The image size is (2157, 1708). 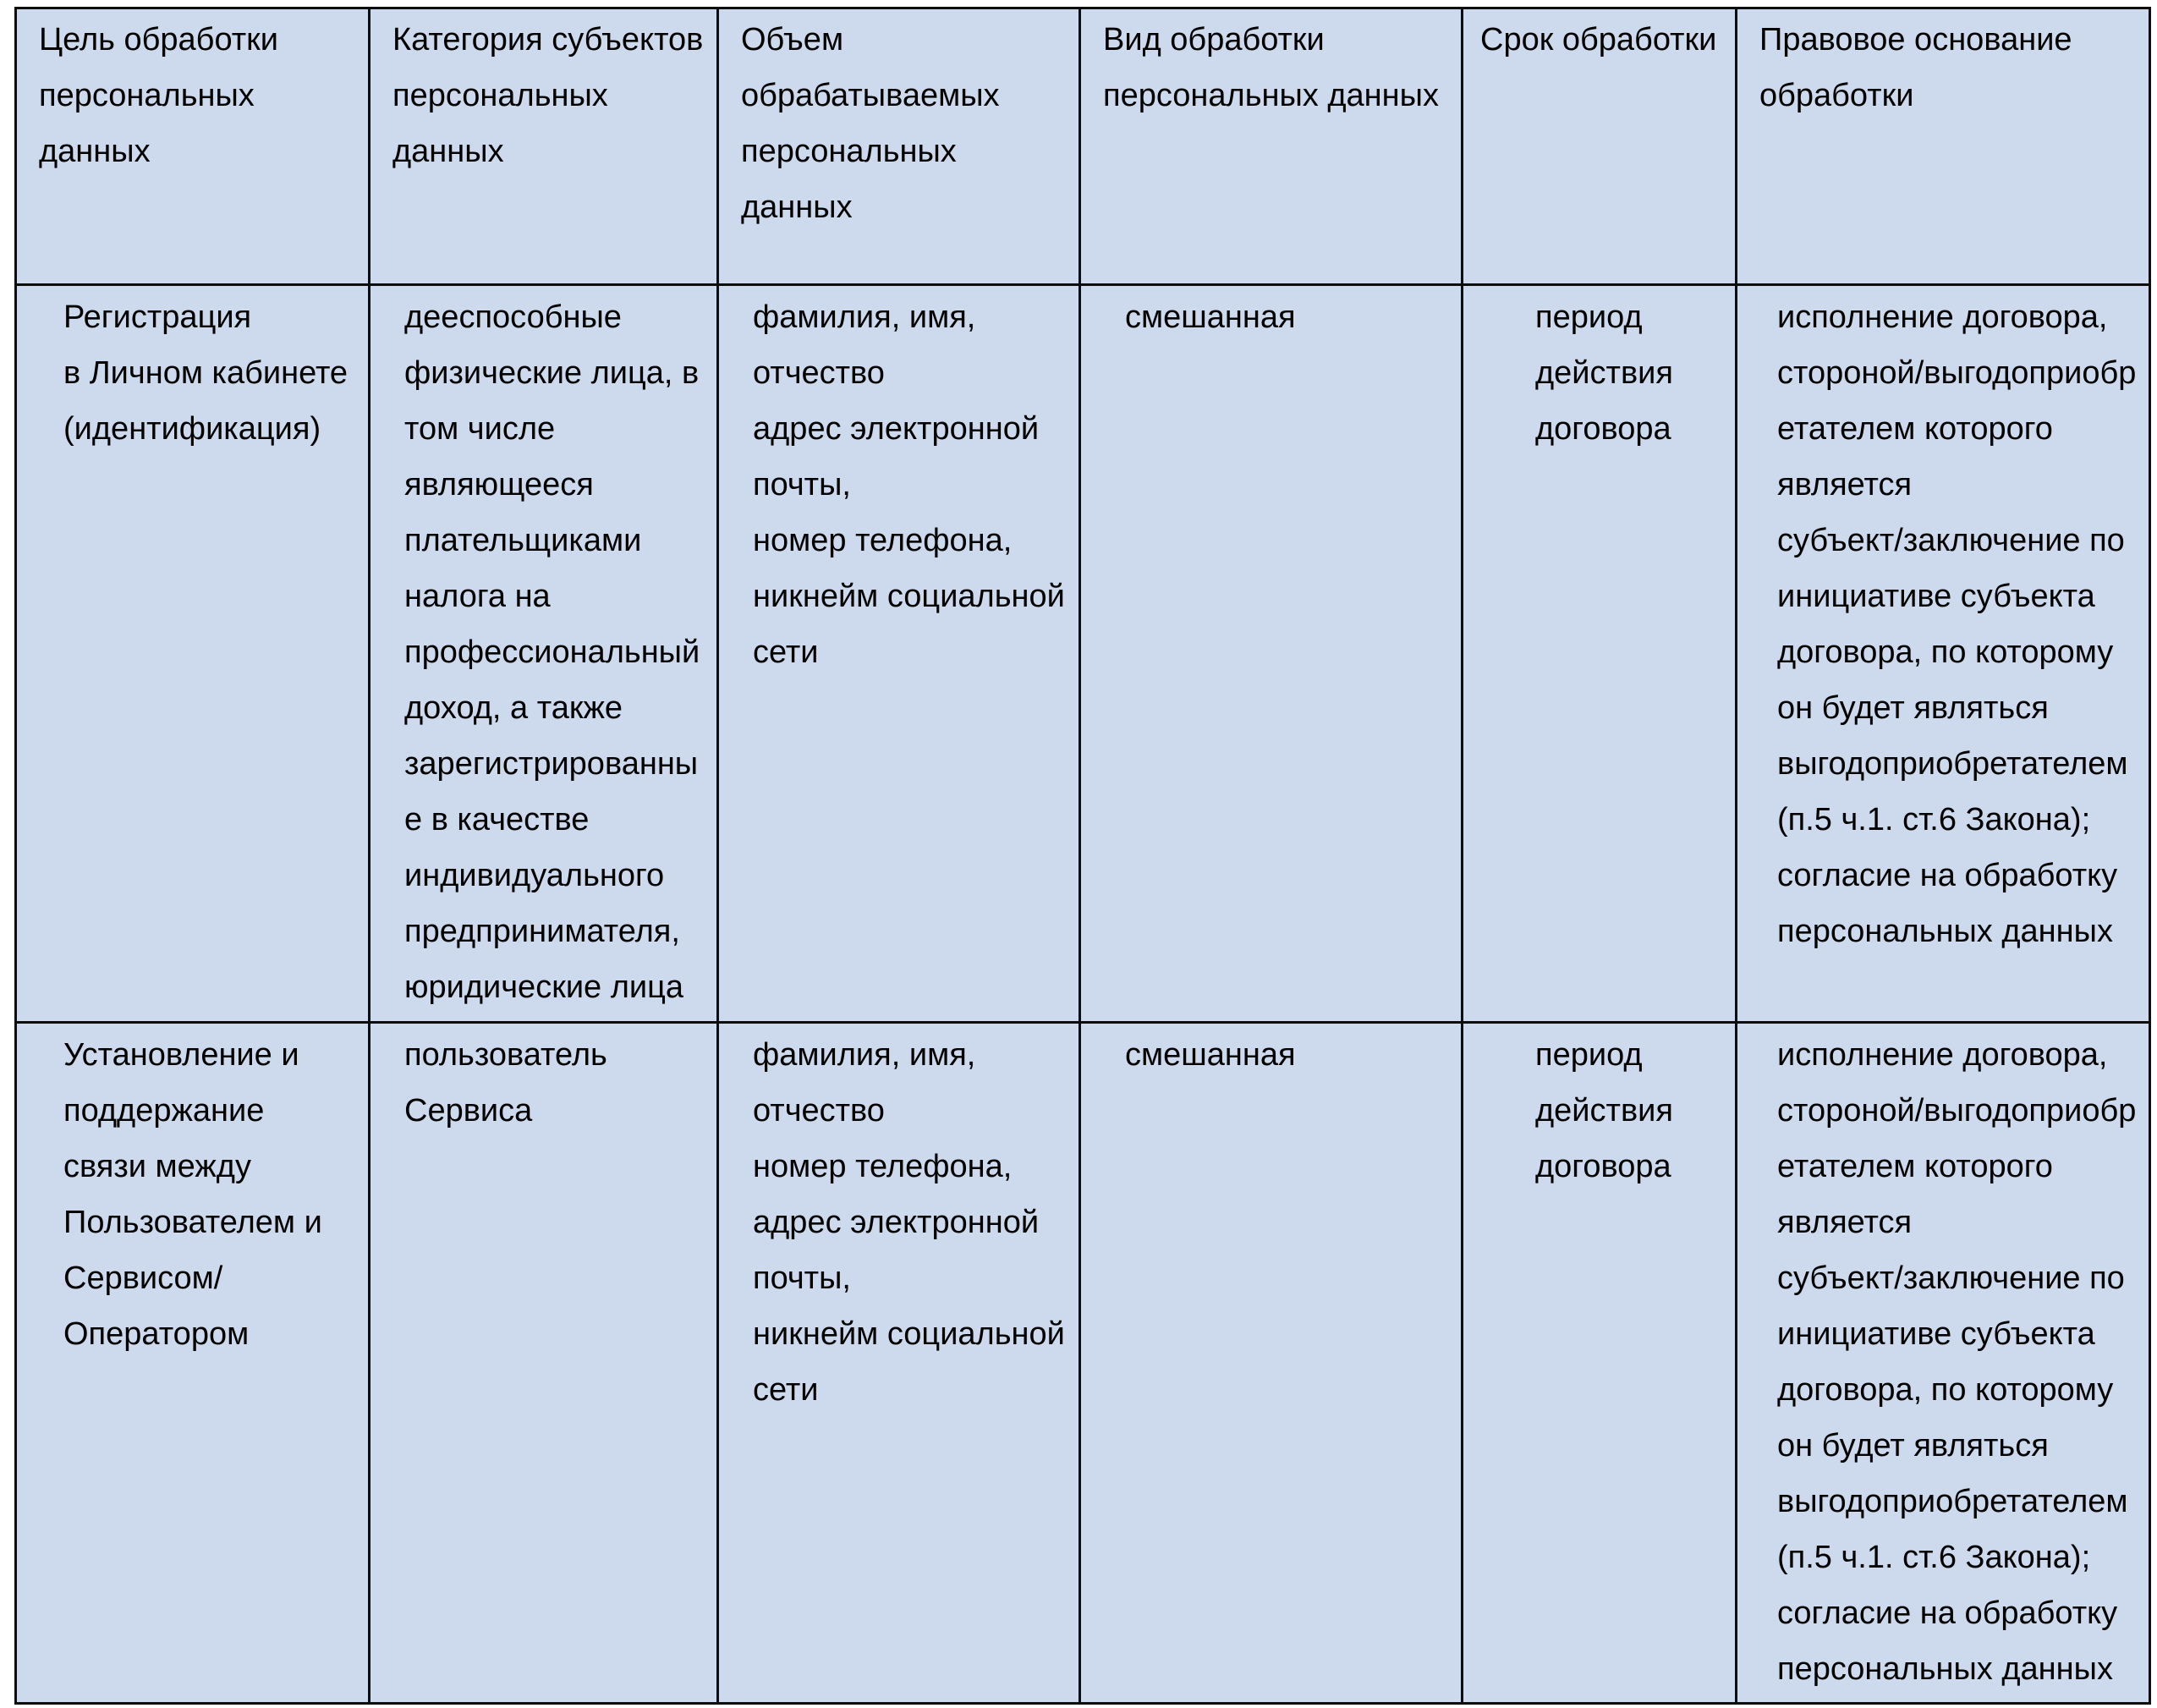 What do you see at coordinates (192, 146) in the screenshot?
I see `header-cell-processing-purpose: Цель обработки персональных данных` at bounding box center [192, 146].